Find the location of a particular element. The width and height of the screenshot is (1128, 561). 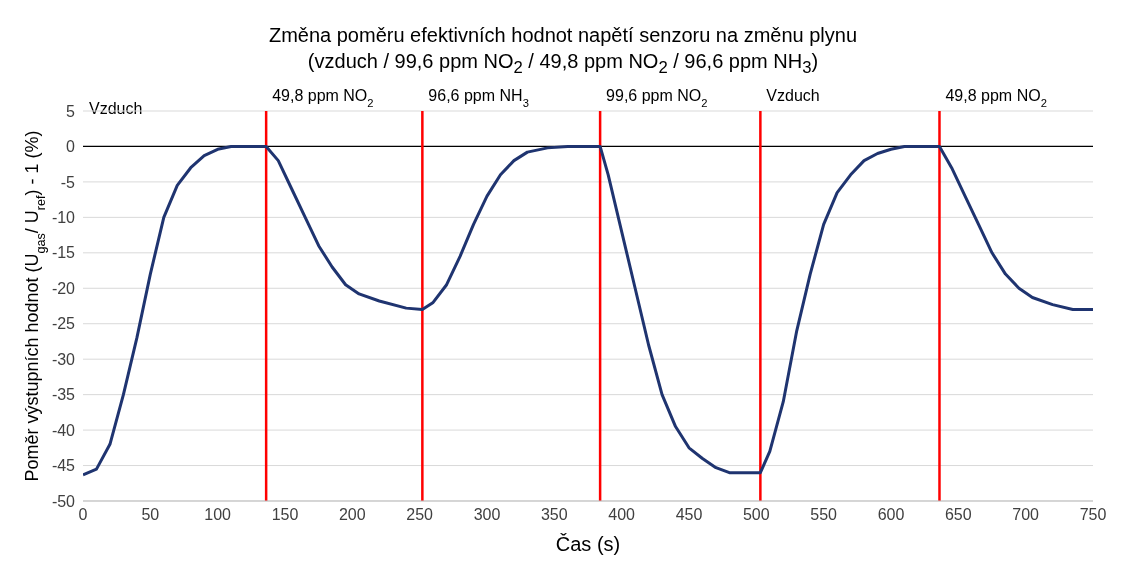

y-tick-label: 0 is located at coordinates (71, 147).